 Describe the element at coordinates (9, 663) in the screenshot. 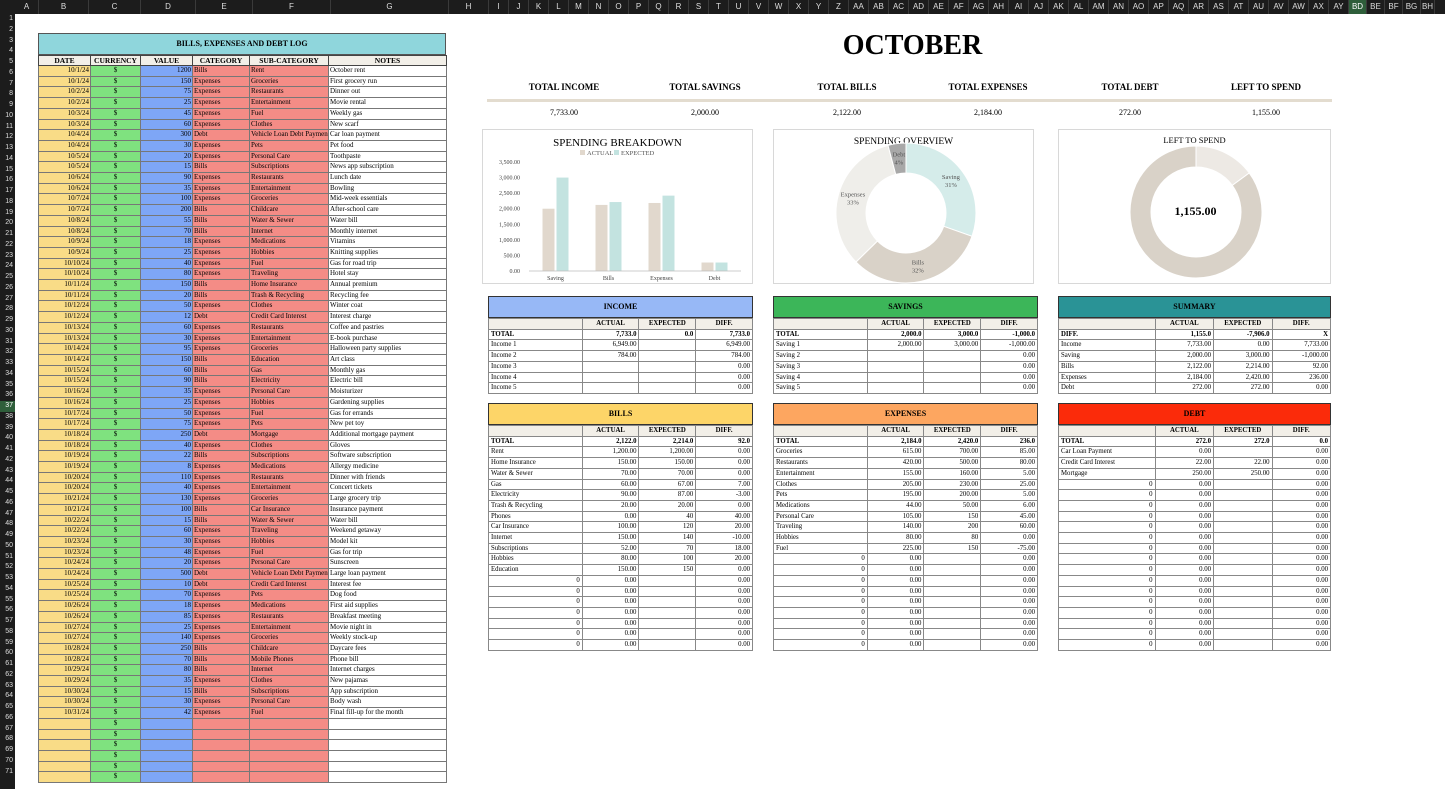

I see `row-header-61: 61` at that location.